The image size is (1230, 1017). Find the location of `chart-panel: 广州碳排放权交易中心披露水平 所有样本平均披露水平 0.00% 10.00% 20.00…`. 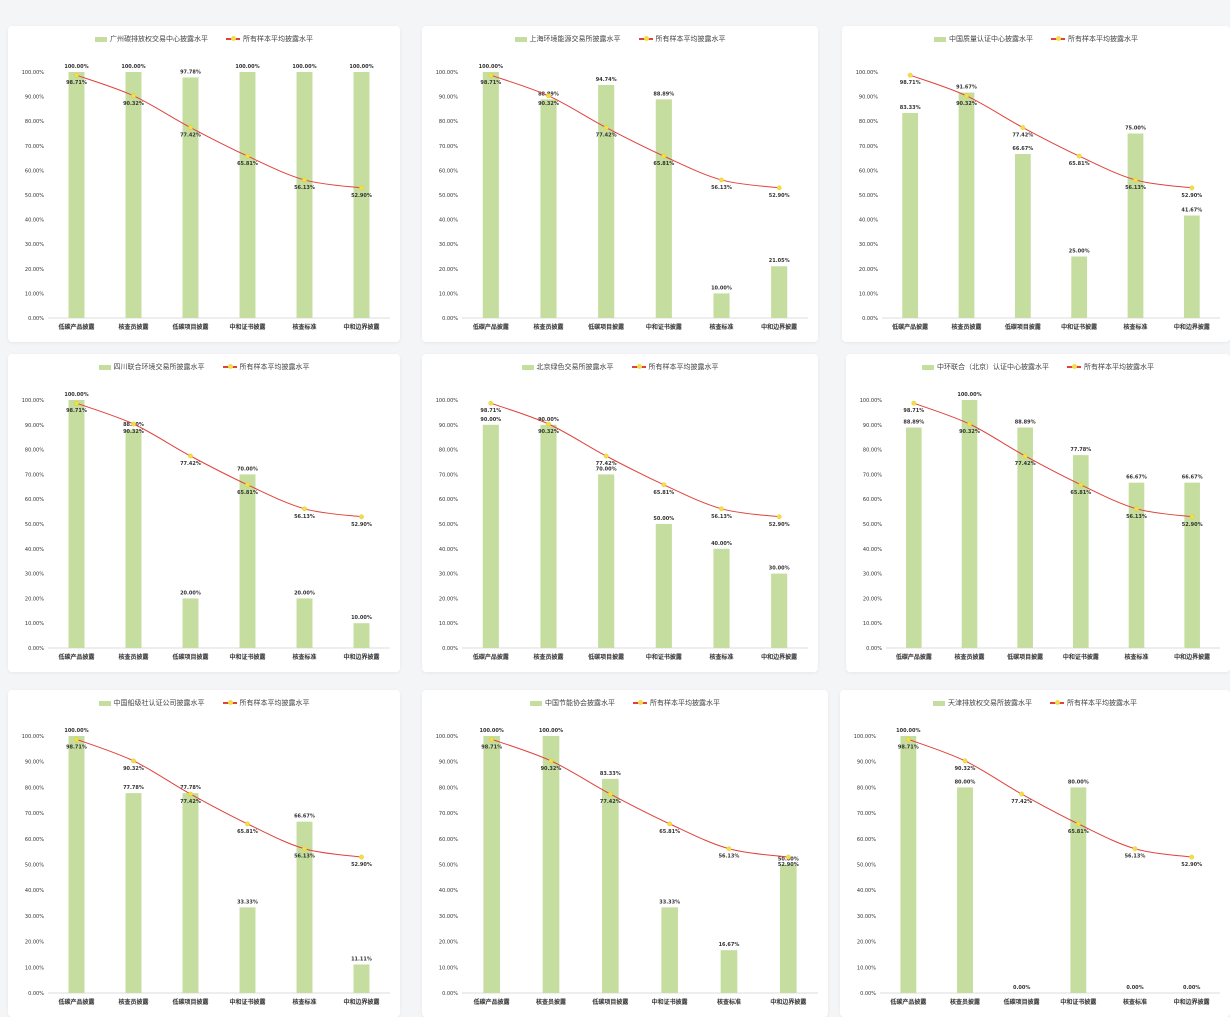

chart-panel: 广州碳排放权交易中心披露水平 所有样本平均披露水平 0.00% 10.00% 20.00… is located at coordinates (204, 184).